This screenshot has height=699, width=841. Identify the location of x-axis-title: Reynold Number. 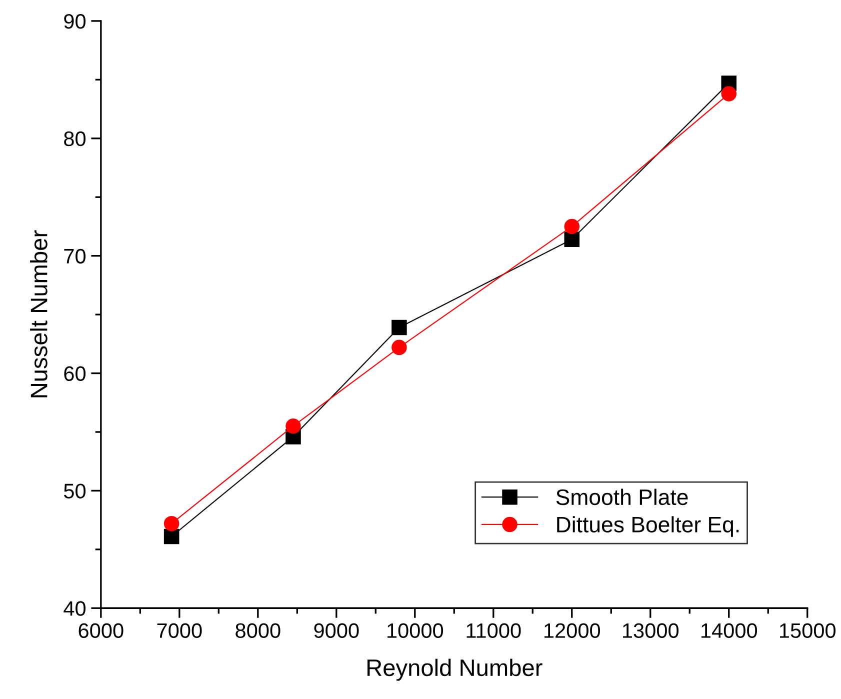
(455, 669).